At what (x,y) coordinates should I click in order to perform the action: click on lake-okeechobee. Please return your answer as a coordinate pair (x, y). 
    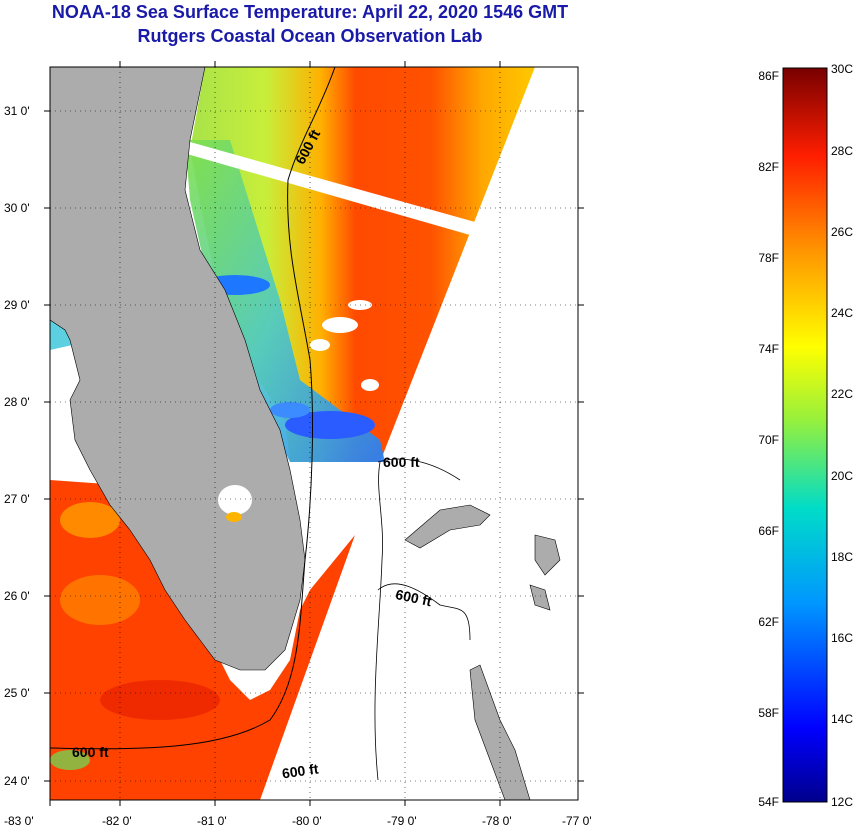
    Looking at the image, I should click on (235, 500).